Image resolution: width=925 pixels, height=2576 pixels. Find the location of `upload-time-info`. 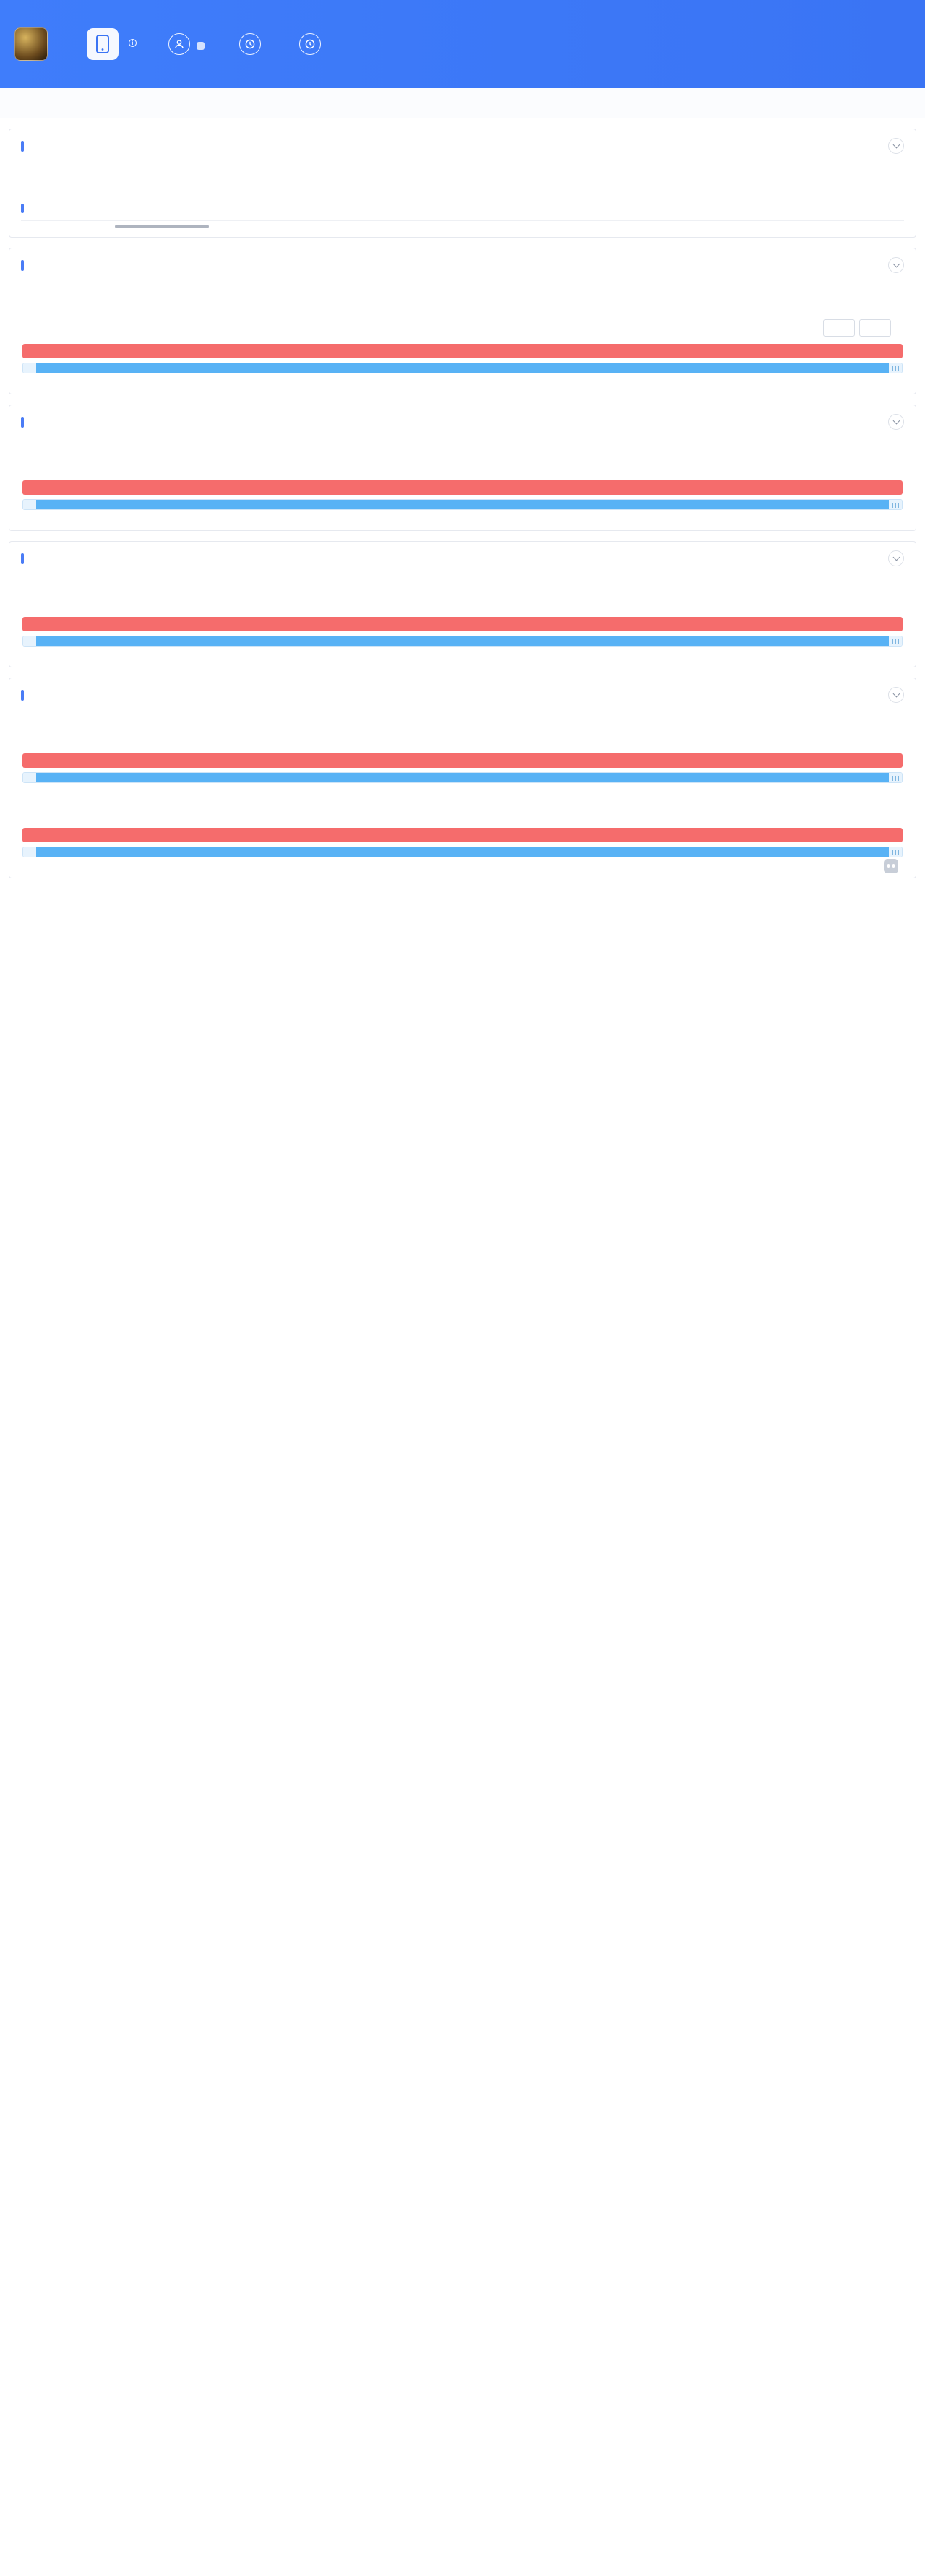

upload-time-info is located at coordinates (313, 44).